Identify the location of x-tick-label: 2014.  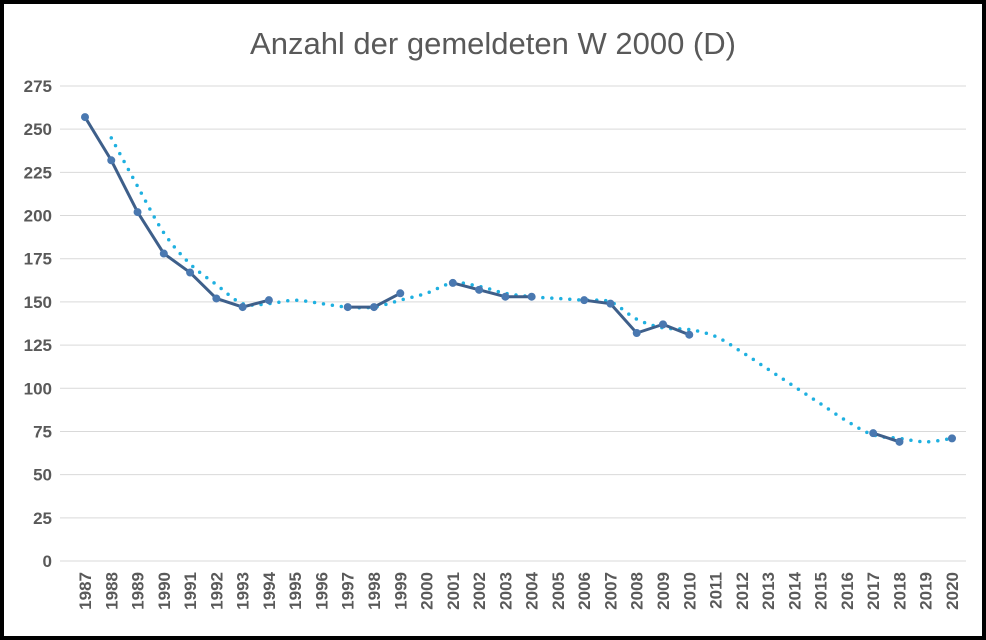
(794, 590).